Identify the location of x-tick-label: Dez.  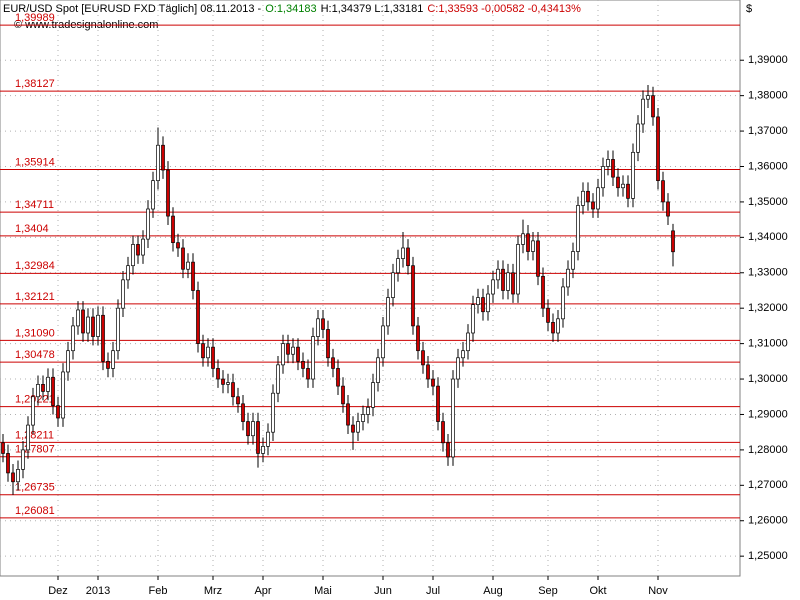
(58, 591).